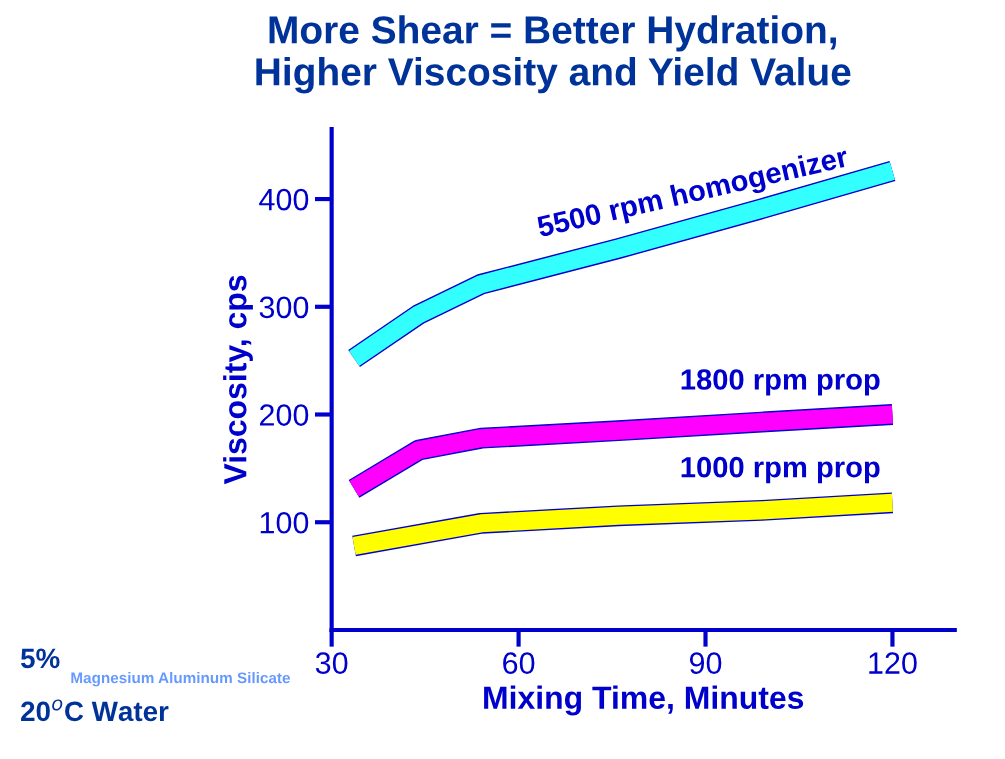 The image size is (1005, 759). I want to click on text: Magnesium Aluminum Silicate, so click(180, 679).